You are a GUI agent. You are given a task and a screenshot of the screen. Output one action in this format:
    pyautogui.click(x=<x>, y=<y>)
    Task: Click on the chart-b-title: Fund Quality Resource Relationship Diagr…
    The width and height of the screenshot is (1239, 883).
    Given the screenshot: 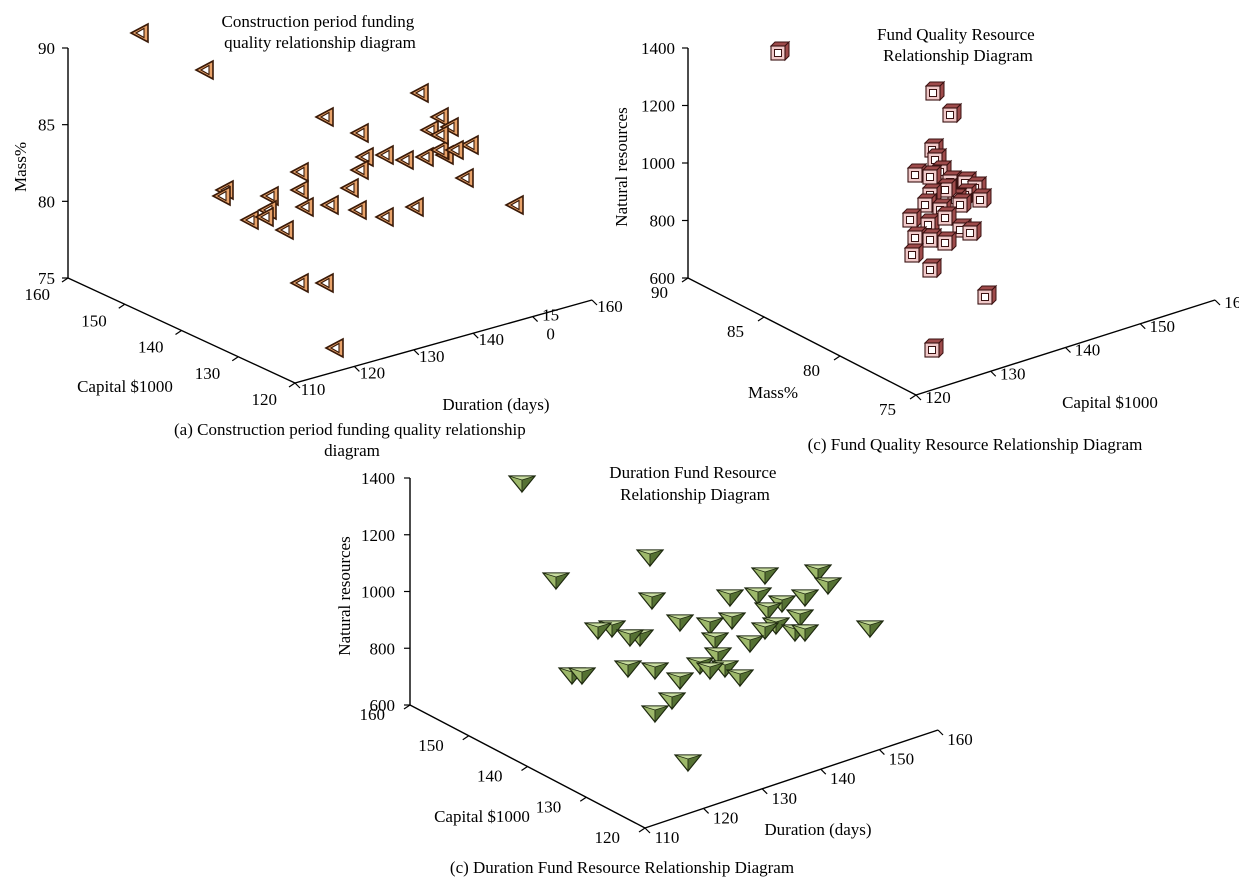 What is the action you would take?
    pyautogui.click(x=958, y=45)
    